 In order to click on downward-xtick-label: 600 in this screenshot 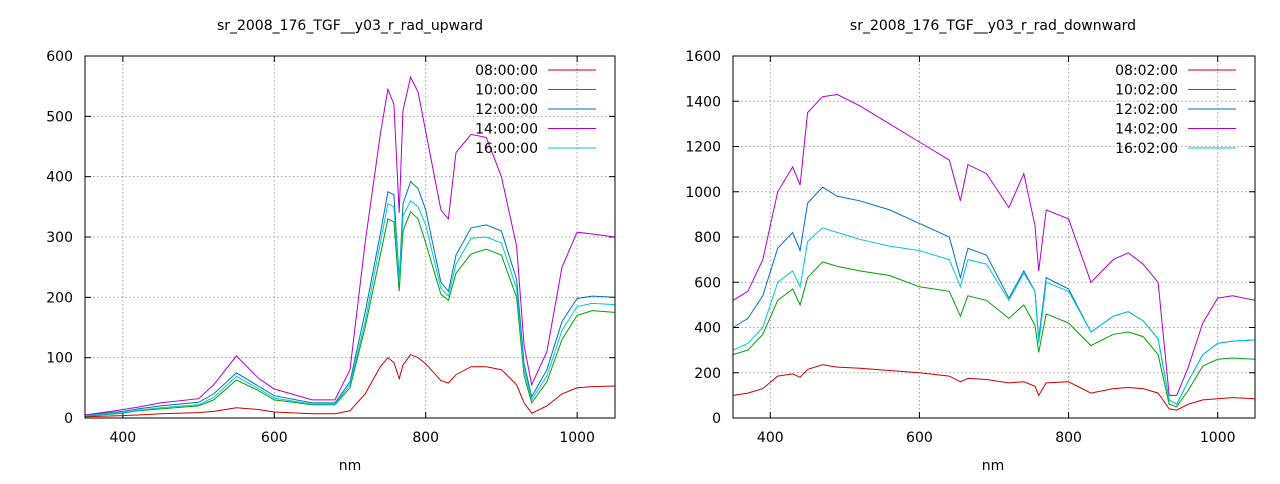, I will do `click(919, 438)`.